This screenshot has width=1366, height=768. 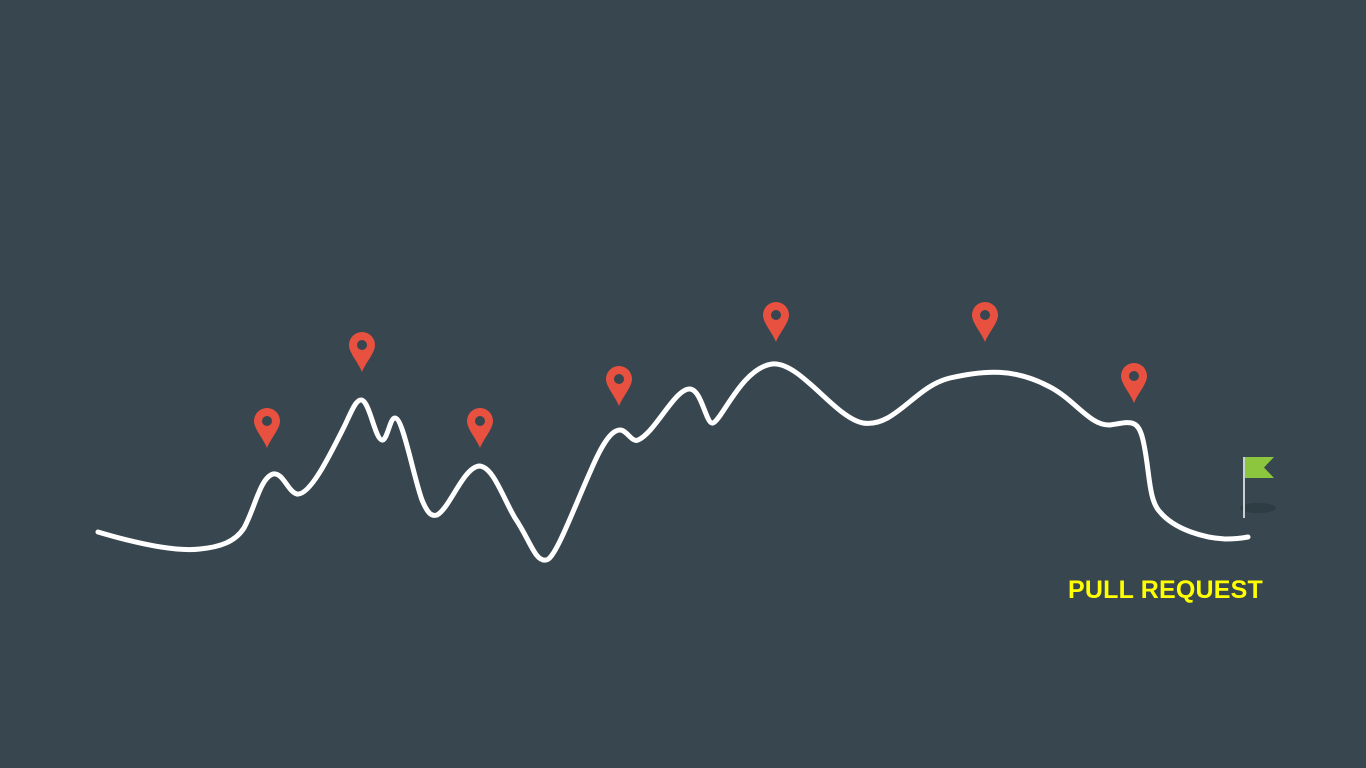 What do you see at coordinates (700, 375) in the screenshot?
I see `marker-group` at bounding box center [700, 375].